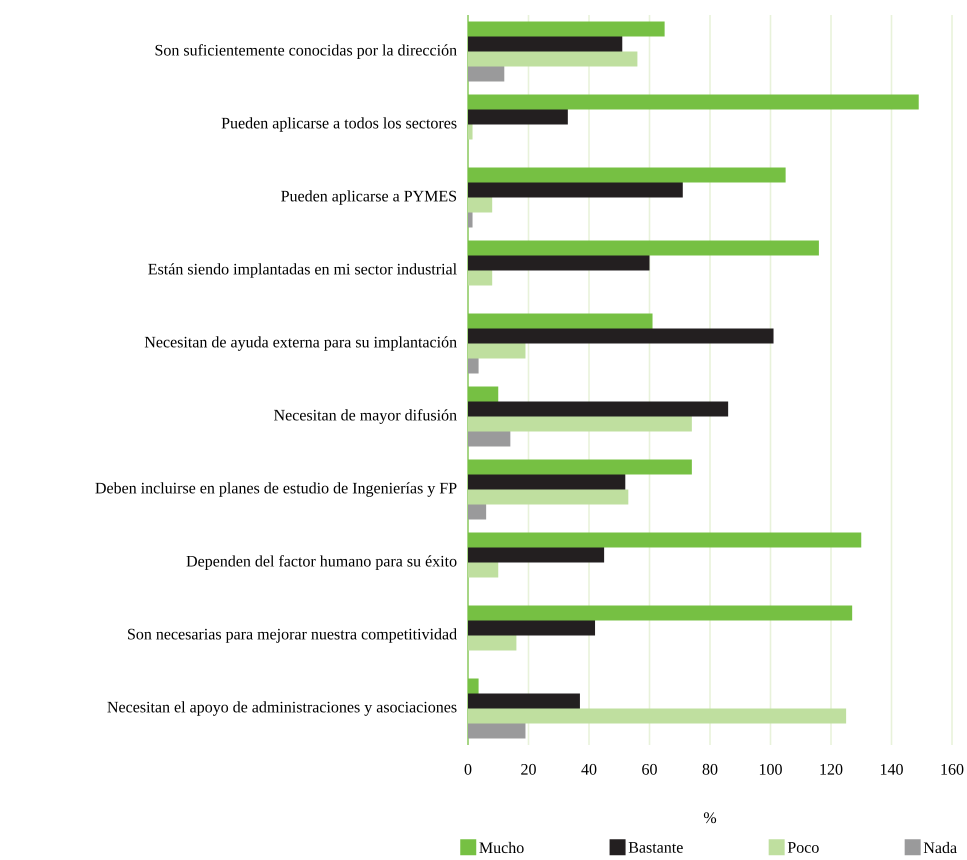 This screenshot has height=860, width=967. What do you see at coordinates (588, 769) in the screenshot?
I see `x-tick-label: 40` at bounding box center [588, 769].